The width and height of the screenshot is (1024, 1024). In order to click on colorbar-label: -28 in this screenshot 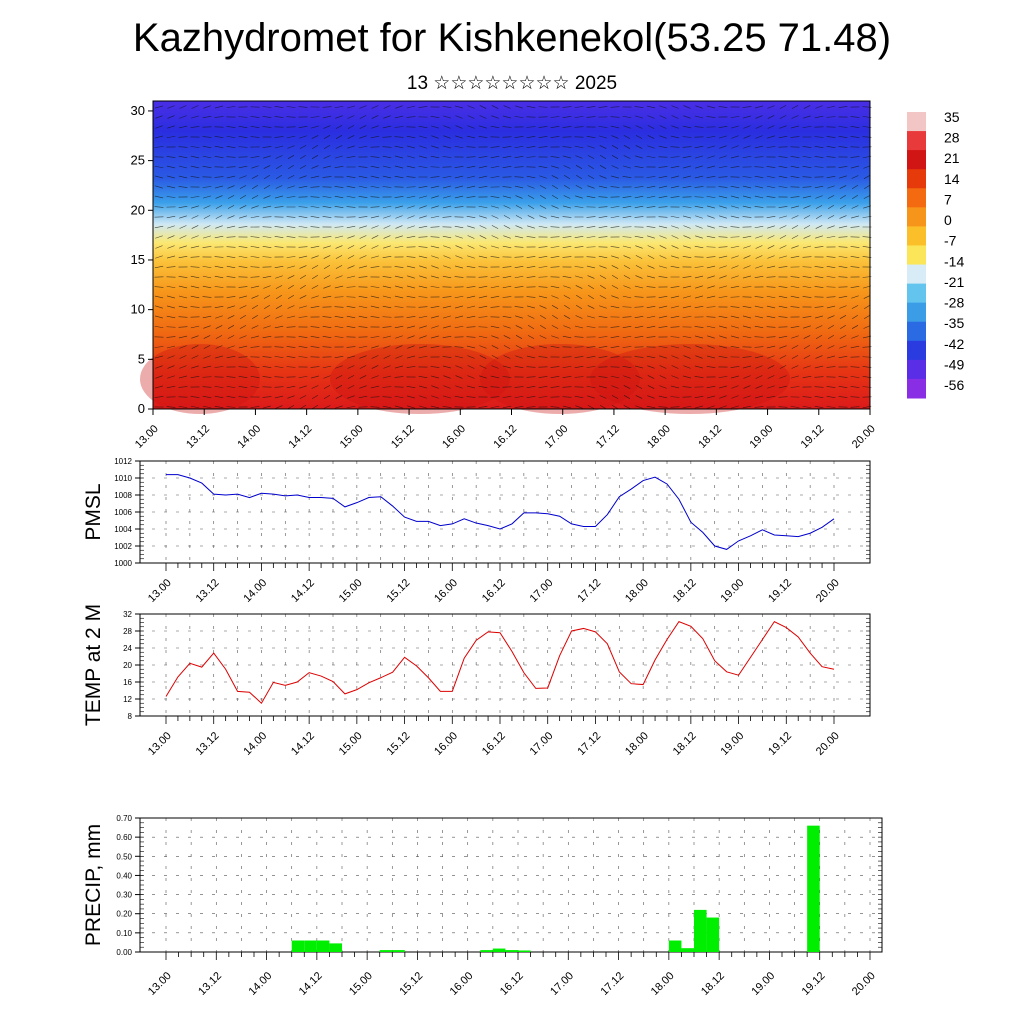, I will do `click(954, 303)`.